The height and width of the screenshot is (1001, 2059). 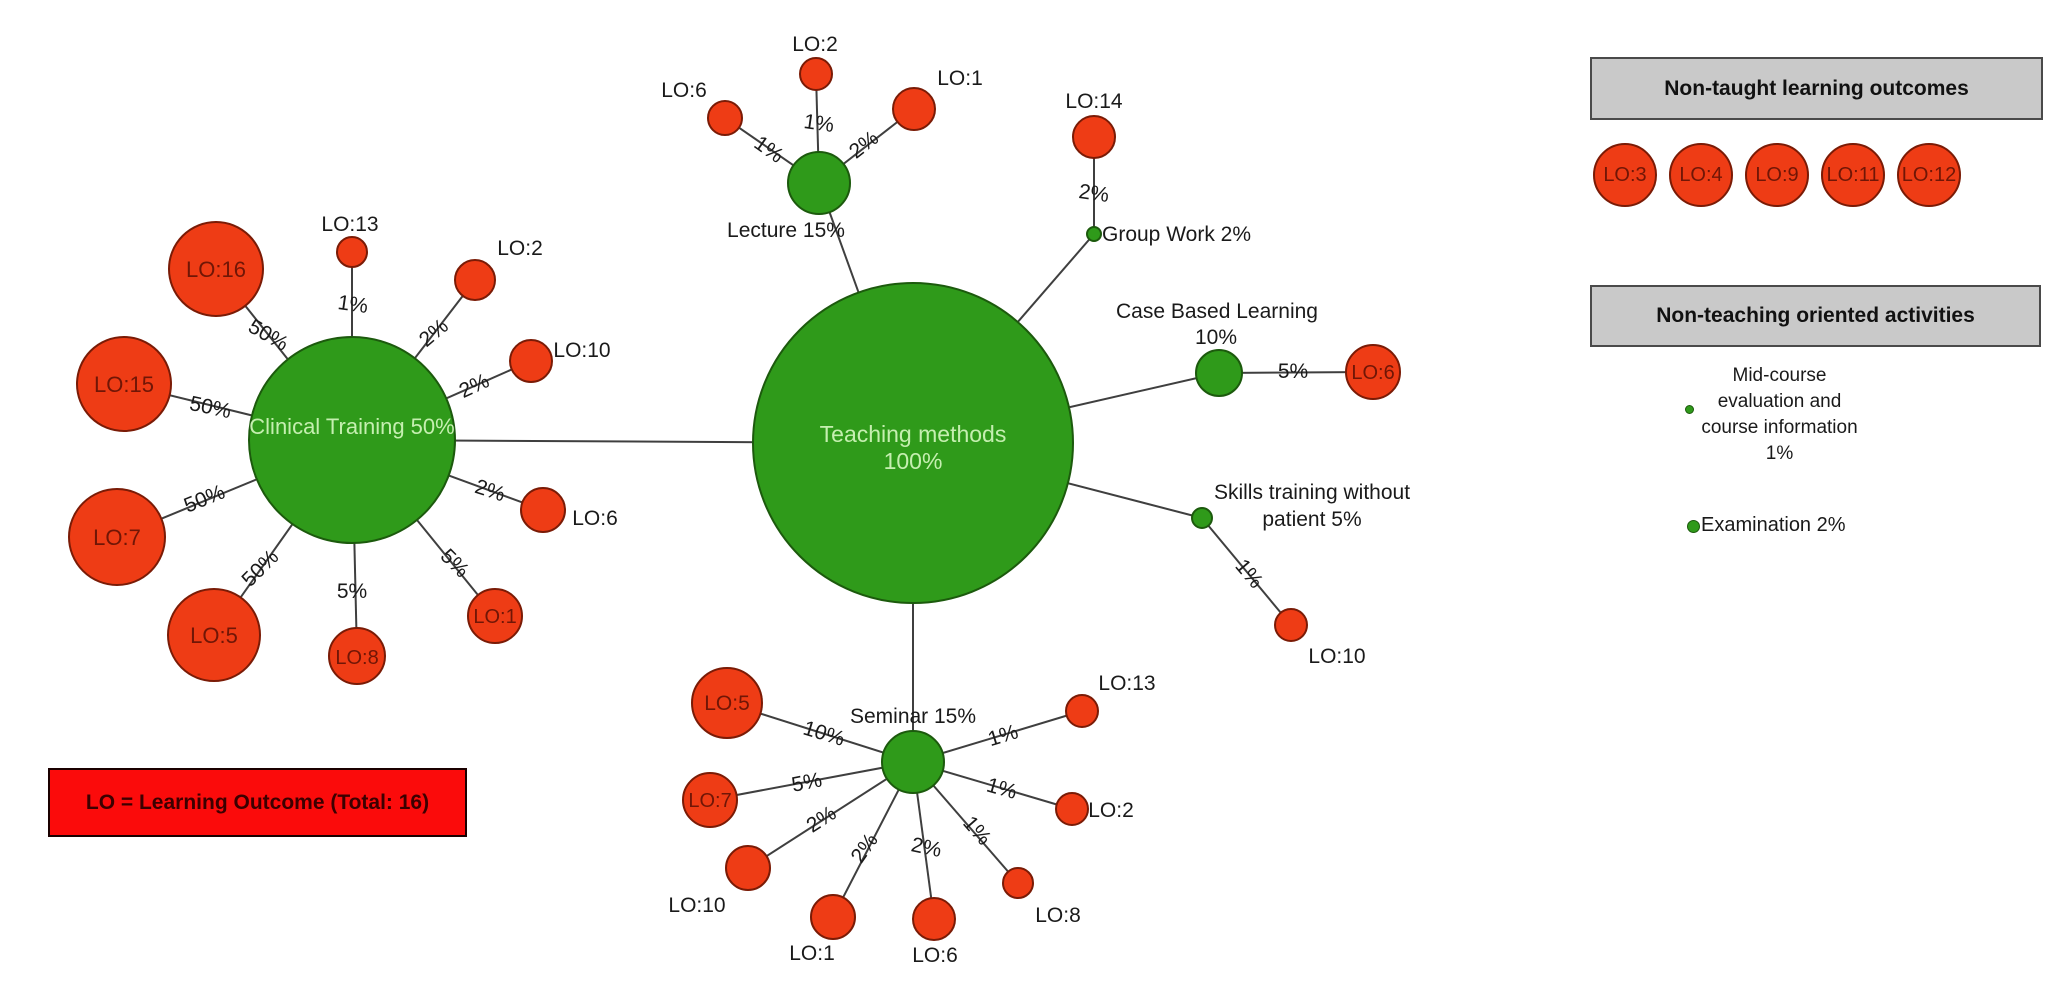 I want to click on legend-circle-lo9: LO:9, so click(x=1777, y=175).